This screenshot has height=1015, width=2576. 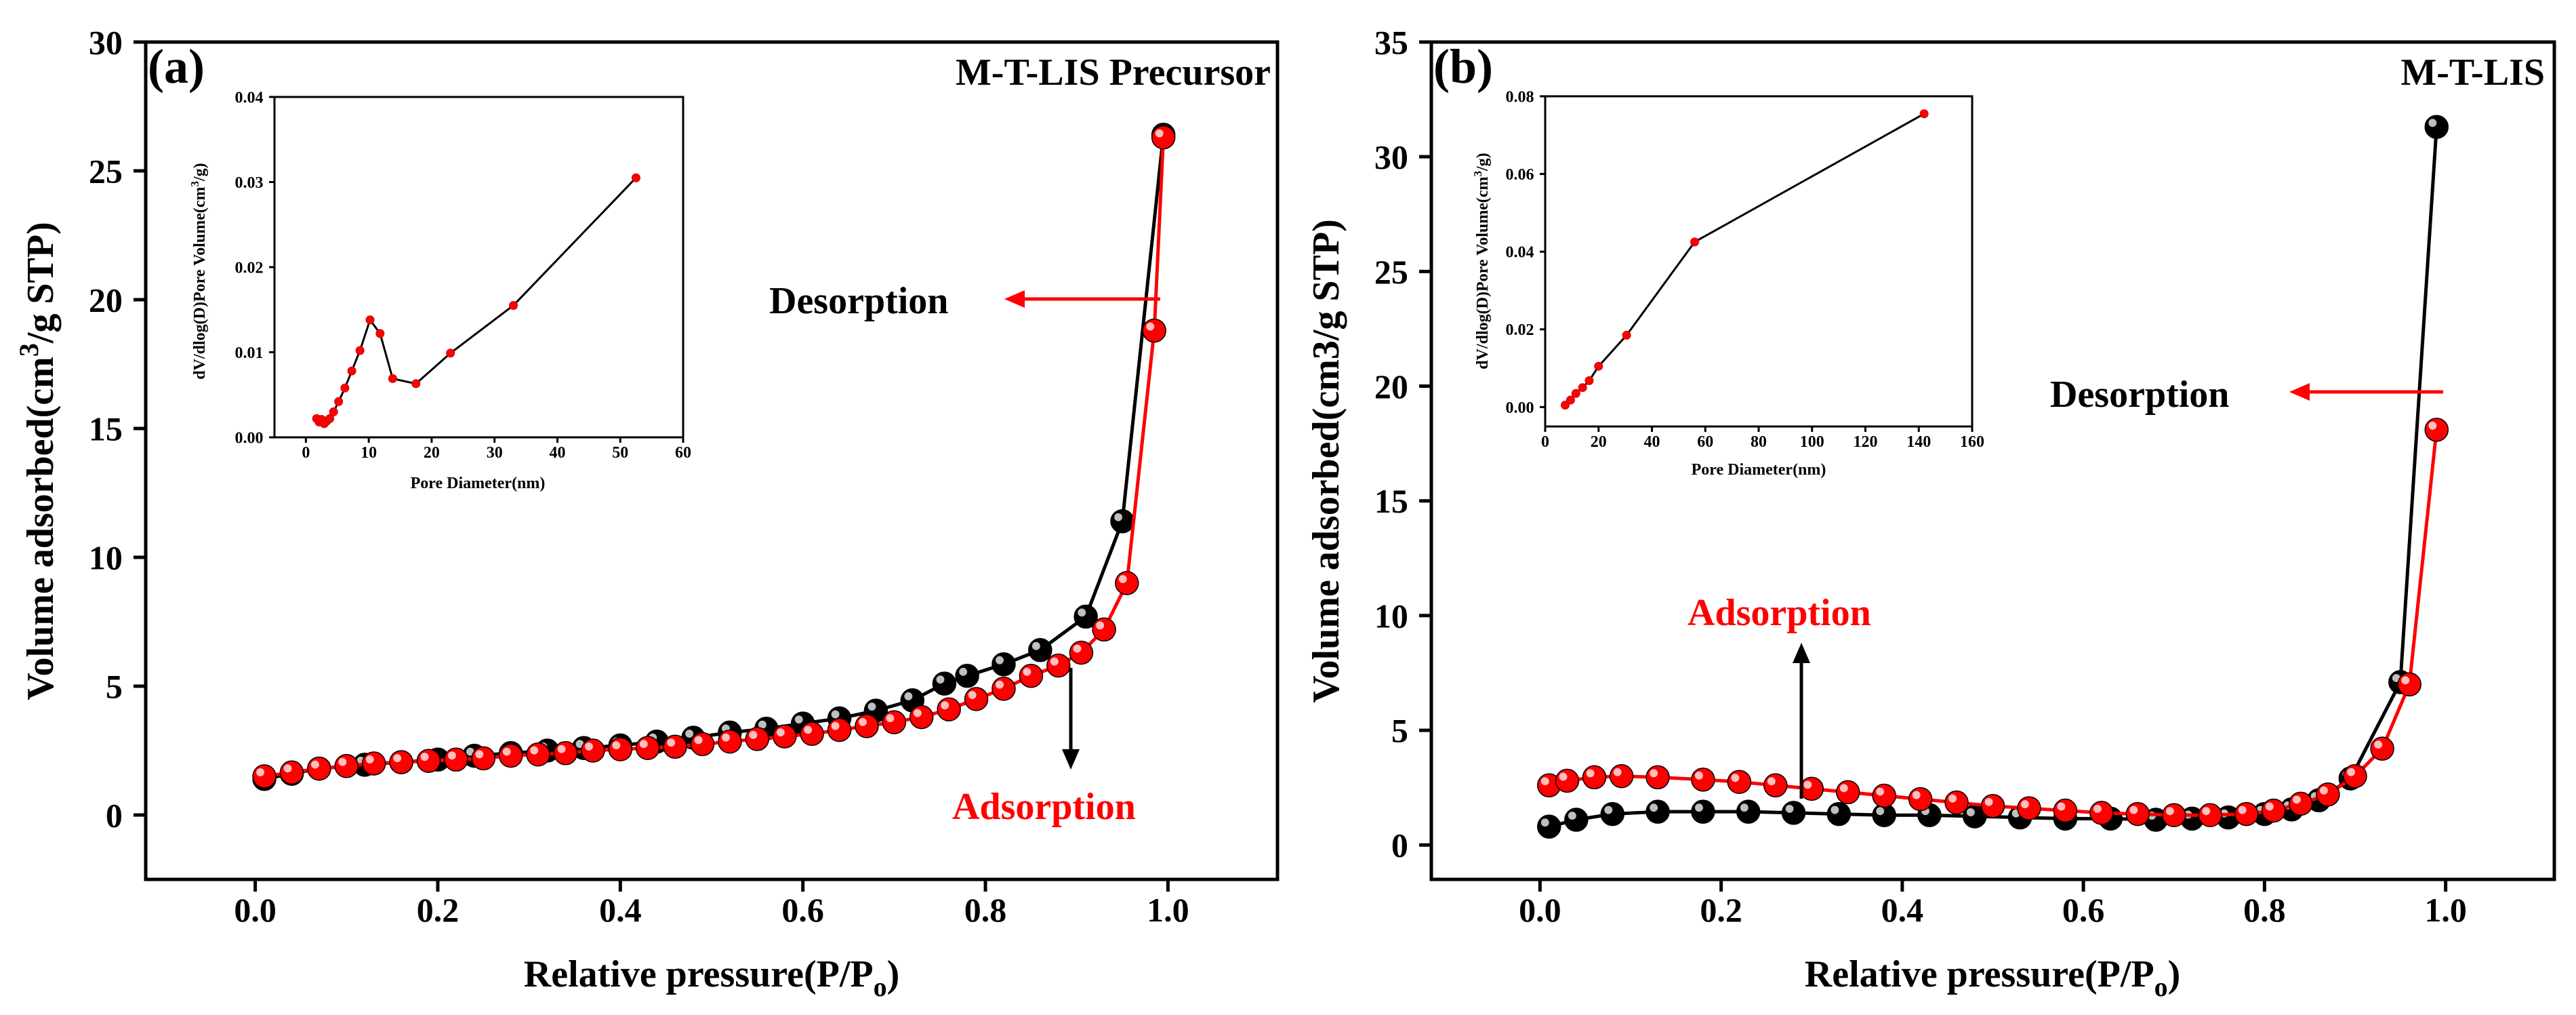 What do you see at coordinates (2265, 910) in the screenshot?
I see `panel-b-x-tick-label: 0.8` at bounding box center [2265, 910].